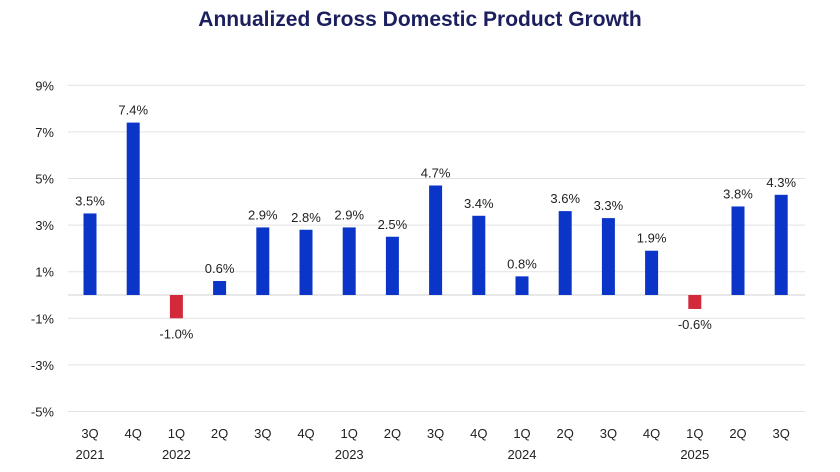  Describe the element at coordinates (176, 454) in the screenshot. I see `x-year-label: 2022` at that location.